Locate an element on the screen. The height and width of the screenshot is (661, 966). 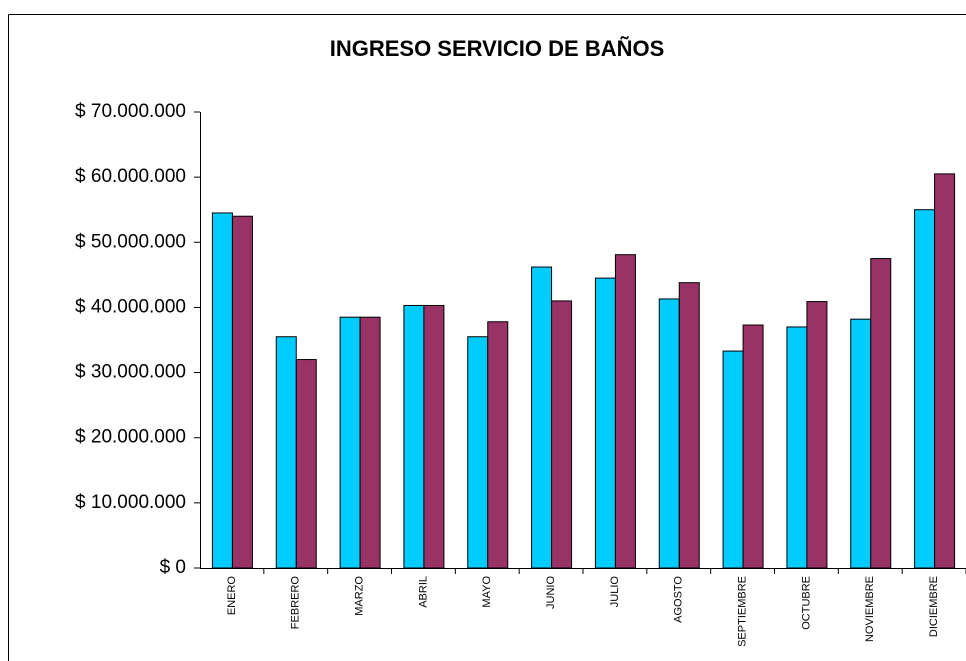
y-tick-label: $ 30.000.000 is located at coordinates (130, 372).